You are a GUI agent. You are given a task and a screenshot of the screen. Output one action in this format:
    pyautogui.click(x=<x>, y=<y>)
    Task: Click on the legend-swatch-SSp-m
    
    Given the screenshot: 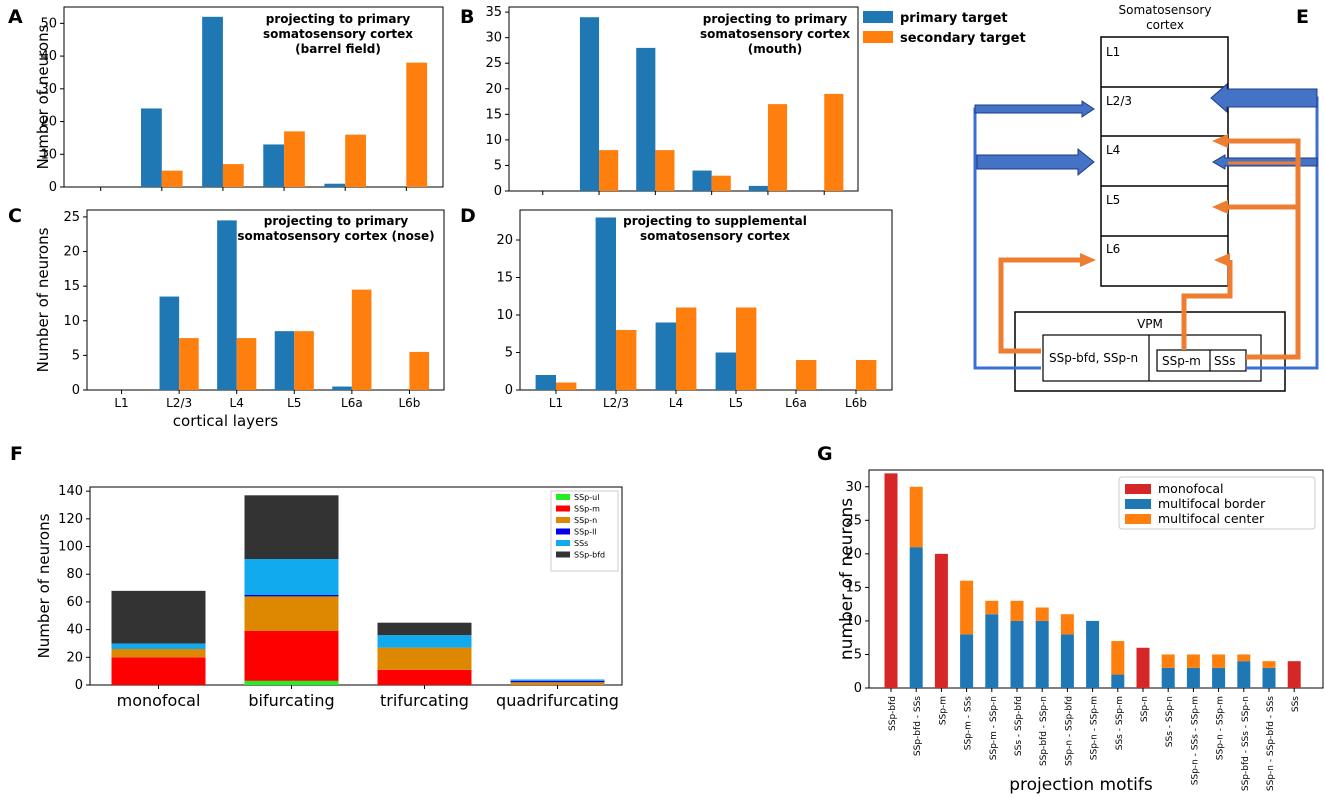 What is the action you would take?
    pyautogui.click(x=563, y=508)
    